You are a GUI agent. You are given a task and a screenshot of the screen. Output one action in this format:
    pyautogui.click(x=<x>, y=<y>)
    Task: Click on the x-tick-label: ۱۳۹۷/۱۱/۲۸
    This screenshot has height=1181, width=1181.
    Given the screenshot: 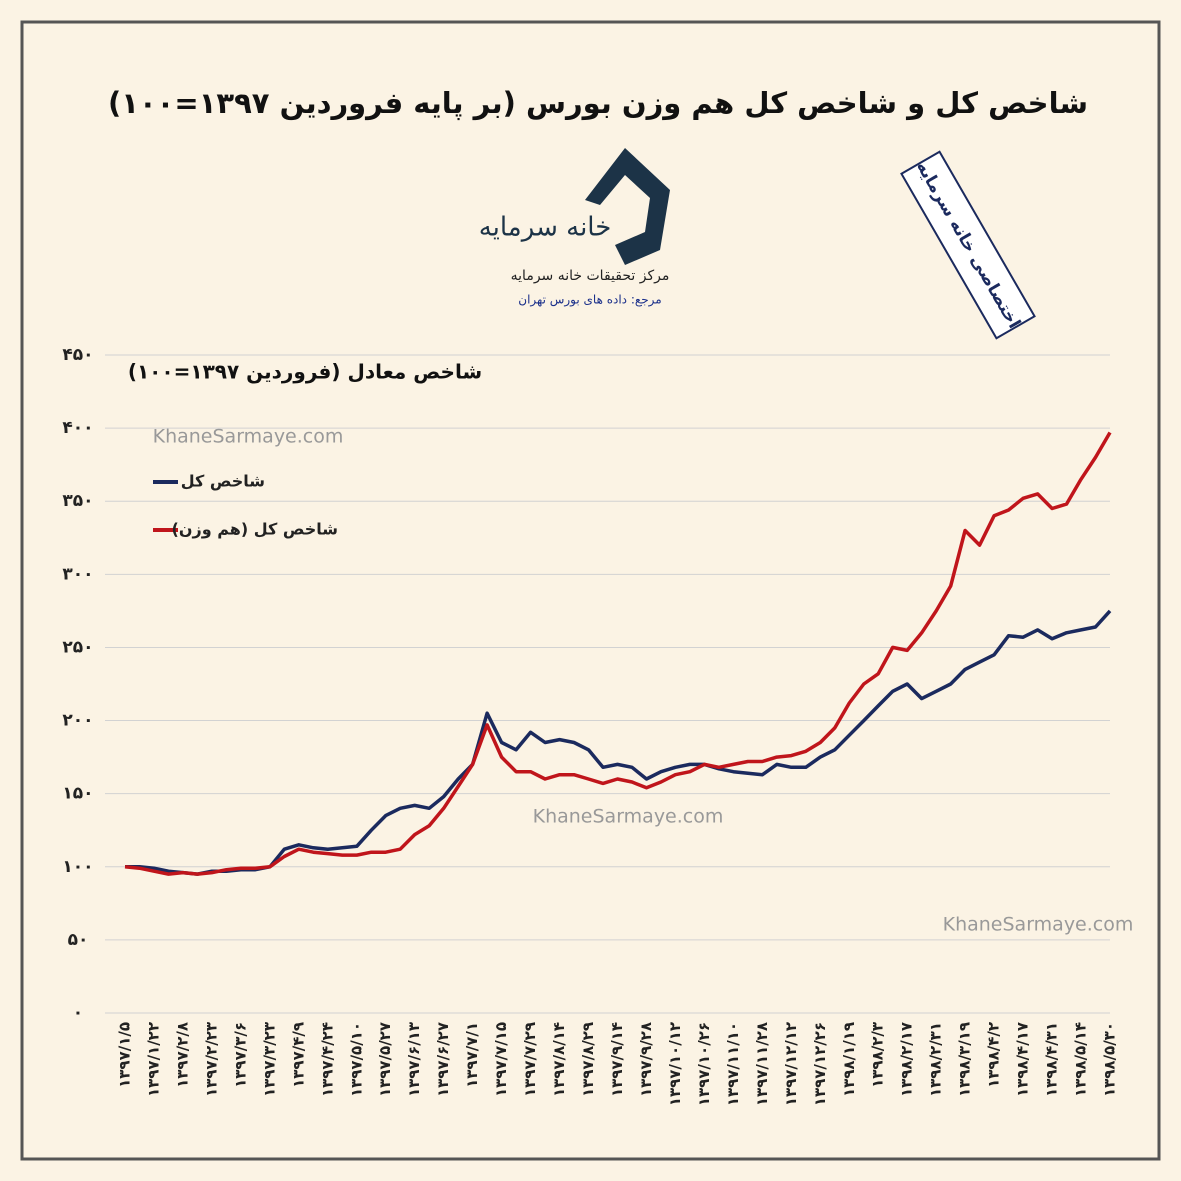 What is the action you would take?
    pyautogui.click(x=762, y=1064)
    